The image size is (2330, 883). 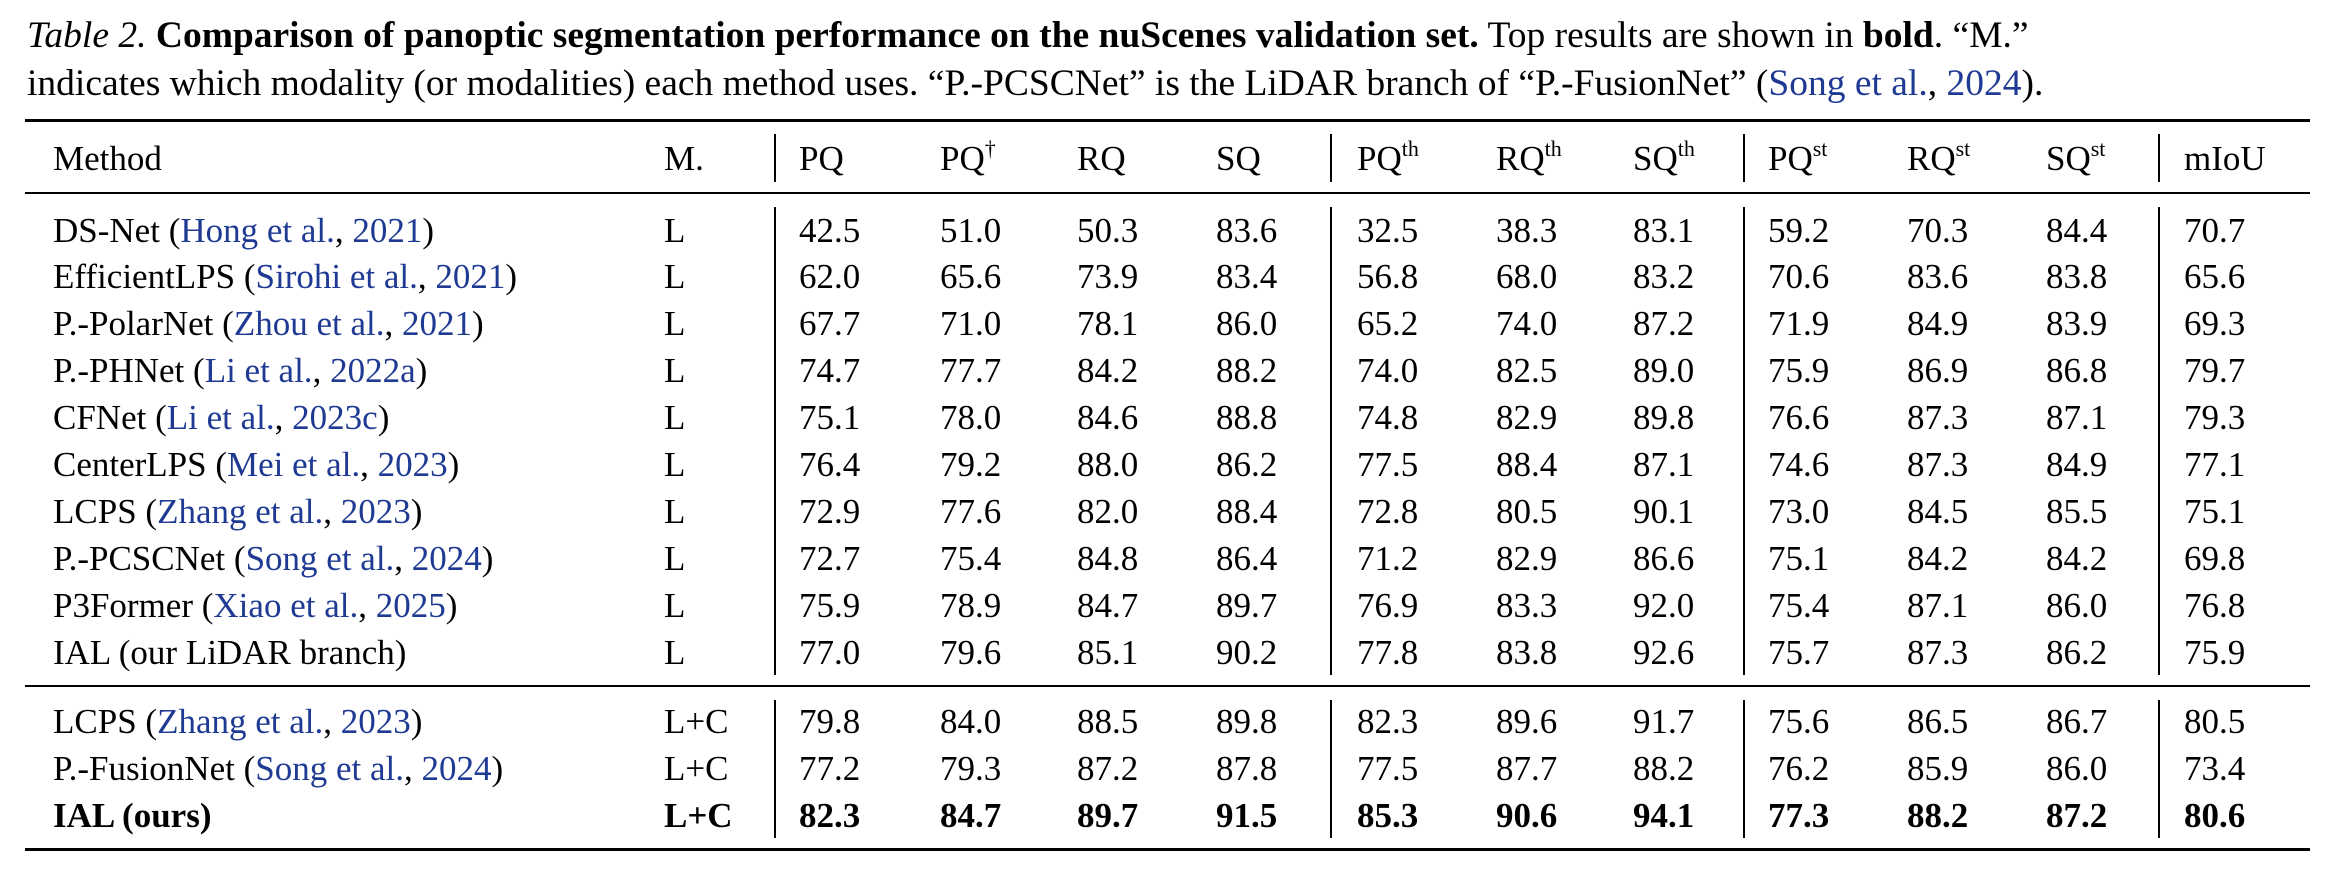 I want to click on metric-value-cell: 50.3, so click(x=1108, y=230).